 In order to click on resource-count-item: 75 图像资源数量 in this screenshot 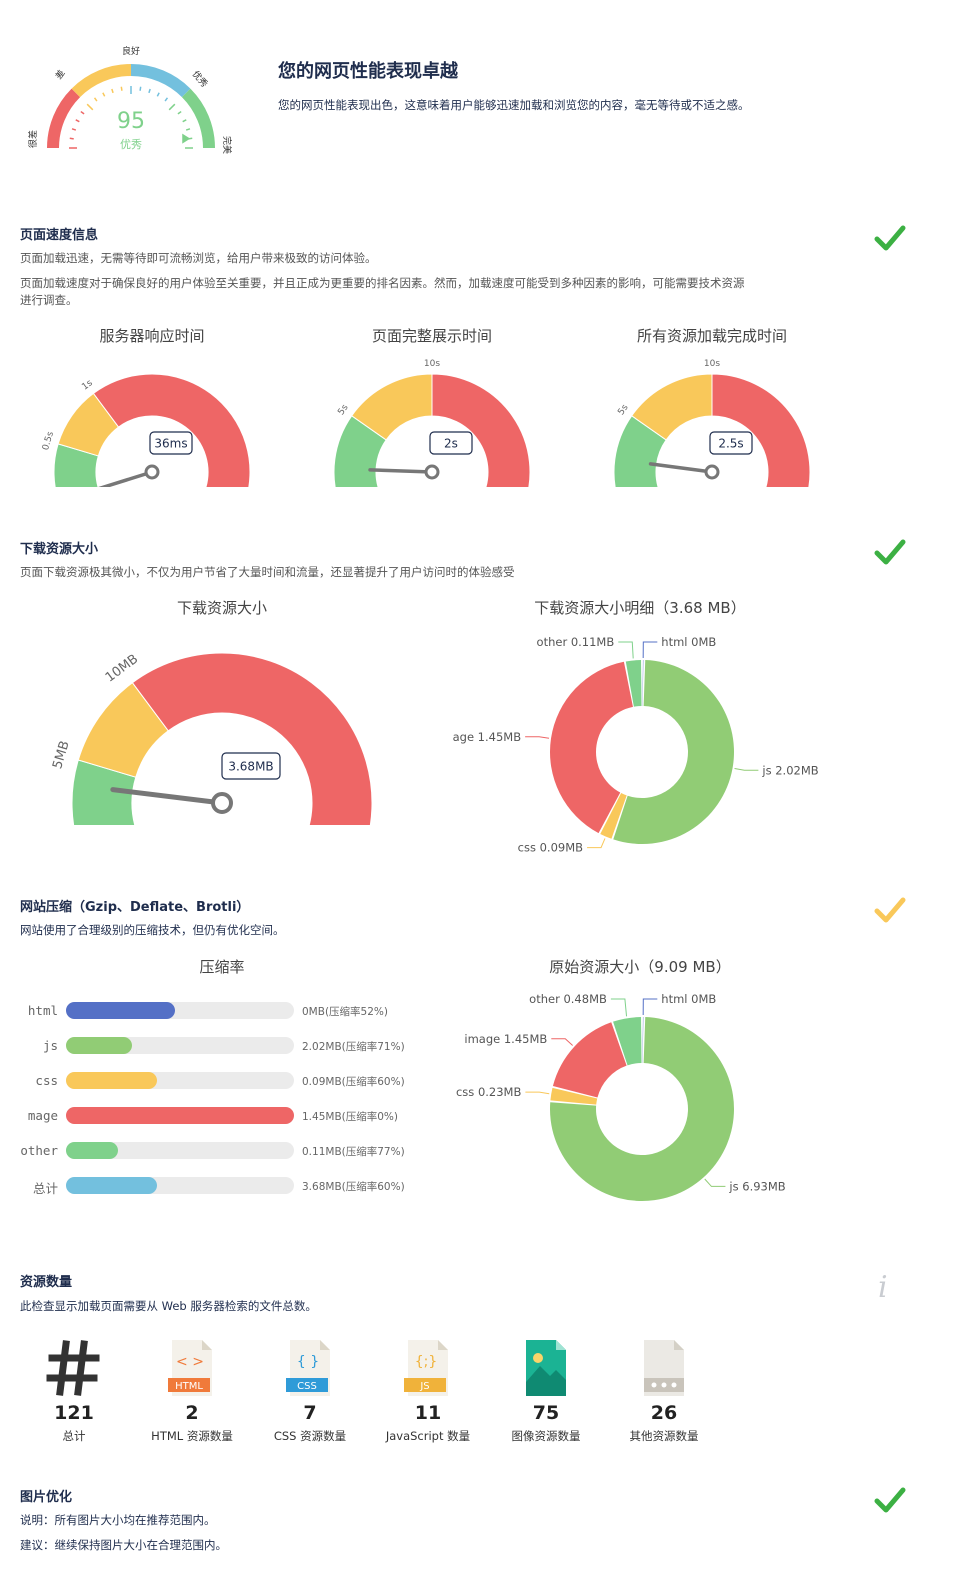, I will do `click(546, 1390)`.